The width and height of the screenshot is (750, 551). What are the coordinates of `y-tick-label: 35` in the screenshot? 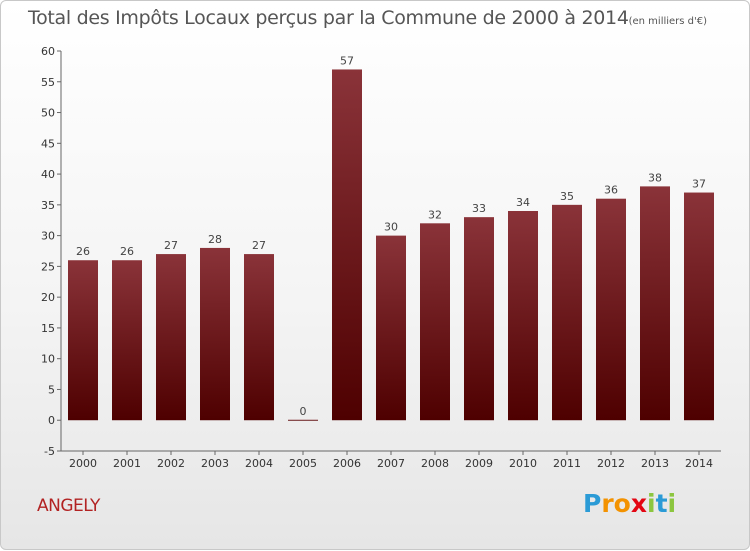 It's located at (48, 205).